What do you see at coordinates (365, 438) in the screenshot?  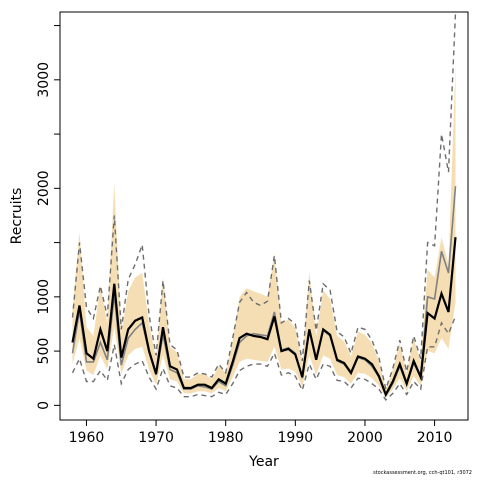 I see `x-tick-label: 2000` at bounding box center [365, 438].